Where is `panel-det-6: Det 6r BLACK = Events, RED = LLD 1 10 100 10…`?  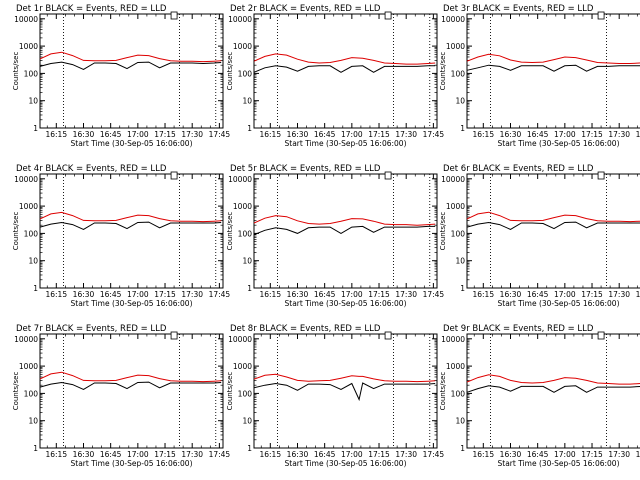 panel-det-6: Det 6r BLACK = Events, RED = LLD 1 10 100 10… is located at coordinates (539, 236).